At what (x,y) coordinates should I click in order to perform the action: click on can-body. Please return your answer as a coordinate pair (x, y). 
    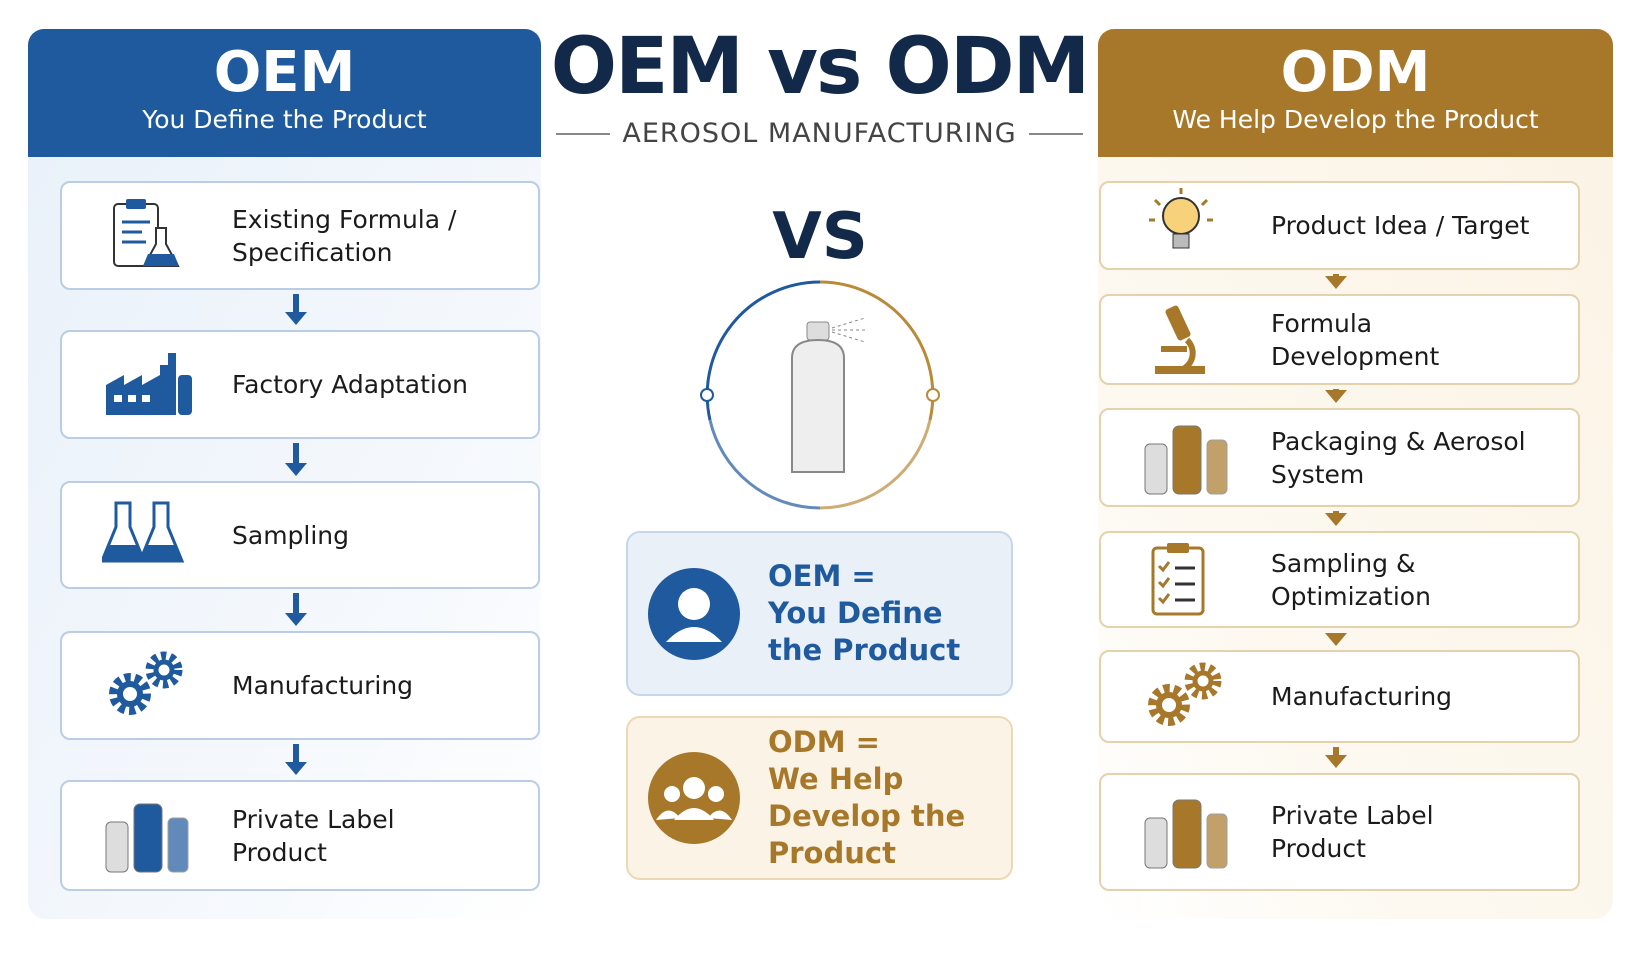
    Looking at the image, I should click on (818, 405).